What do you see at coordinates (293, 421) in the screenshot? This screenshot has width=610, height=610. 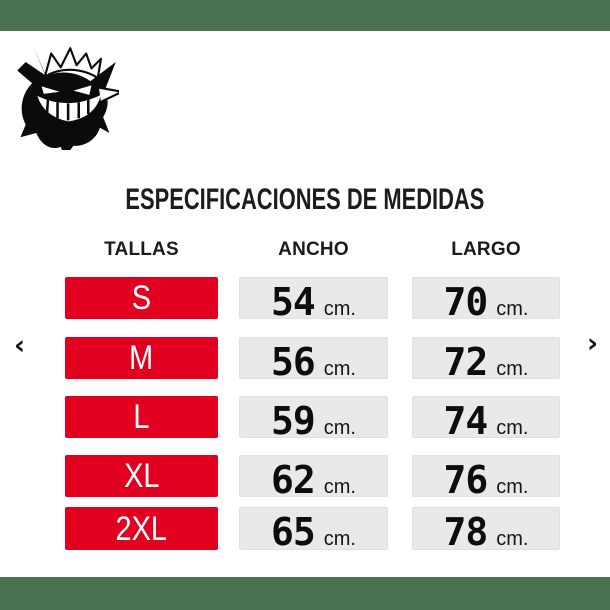 I see `width-value: 59` at bounding box center [293, 421].